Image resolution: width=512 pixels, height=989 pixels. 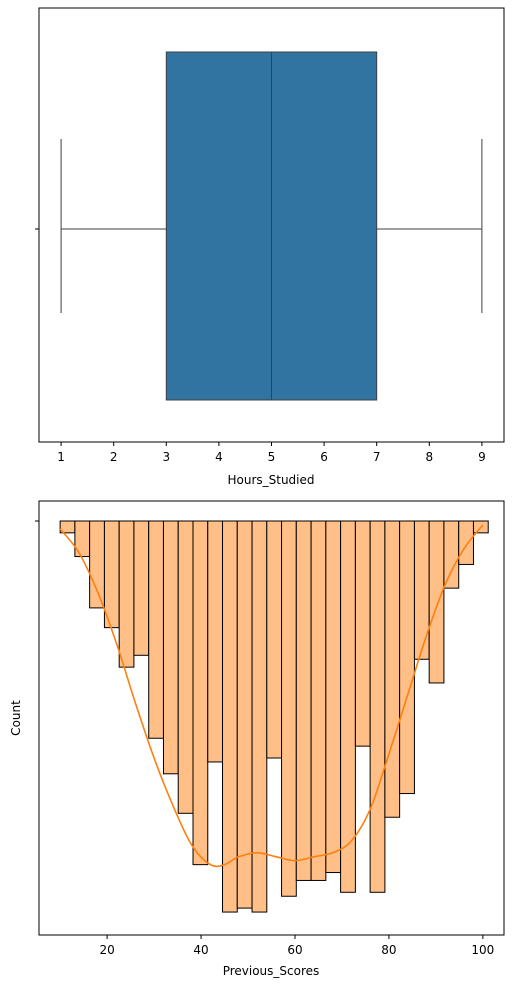 I want to click on histogram-x-axis-label: Previous_Scores, so click(x=271, y=971).